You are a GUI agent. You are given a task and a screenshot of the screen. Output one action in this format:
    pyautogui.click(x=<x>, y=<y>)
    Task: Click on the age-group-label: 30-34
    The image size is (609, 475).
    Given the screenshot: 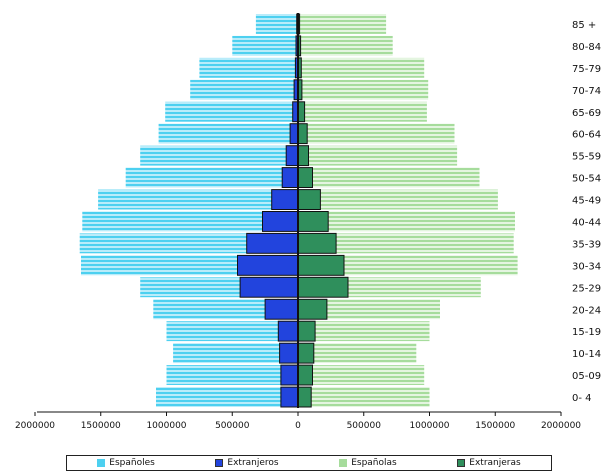 What is the action you would take?
    pyautogui.click(x=586, y=266)
    